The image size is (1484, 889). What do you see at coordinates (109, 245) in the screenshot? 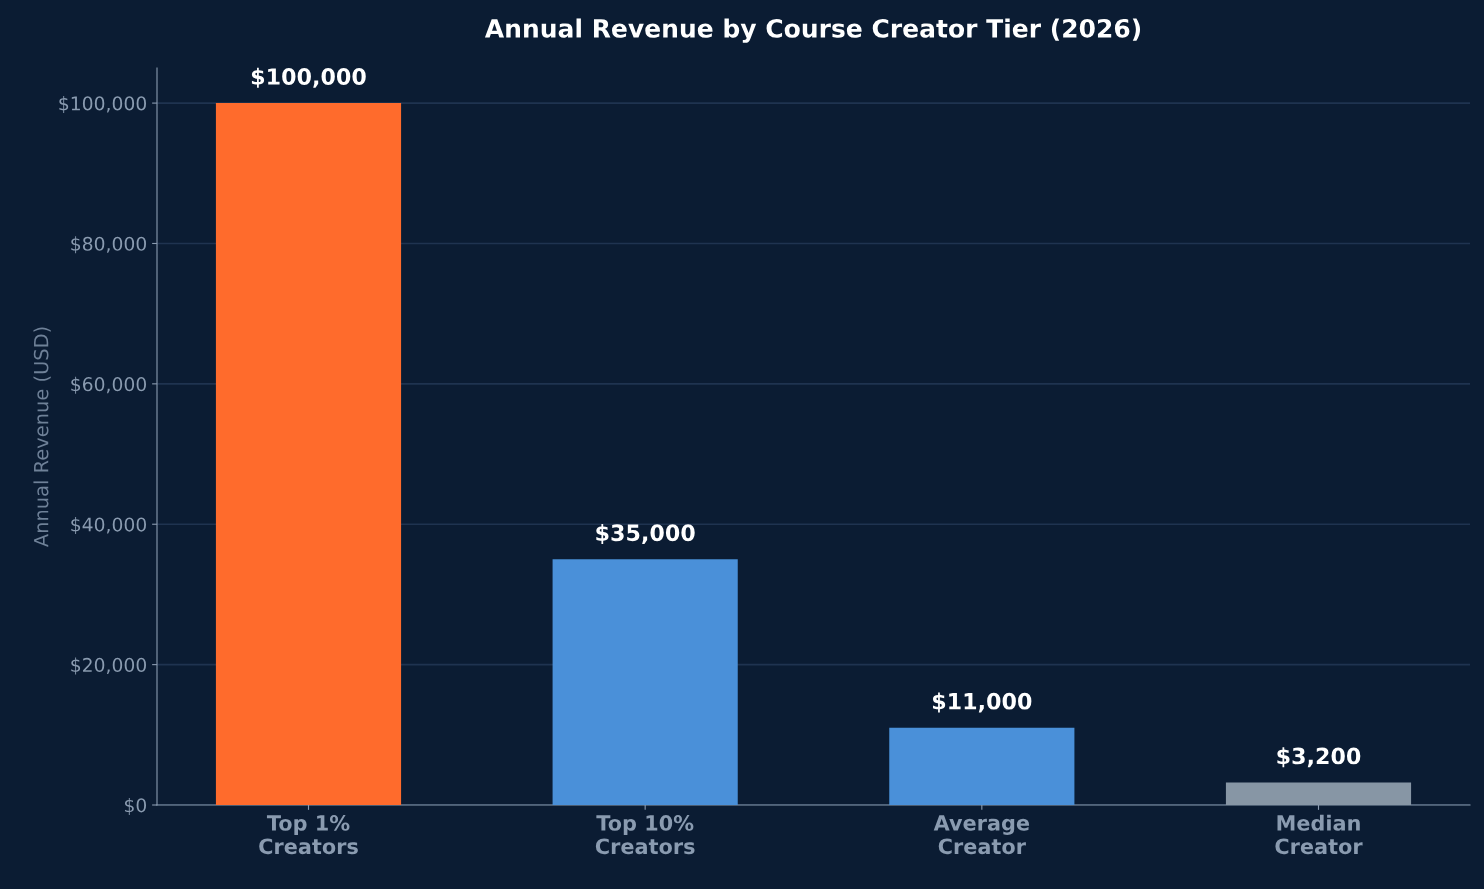
I see `y-tick-label: $80,000` at bounding box center [109, 245].